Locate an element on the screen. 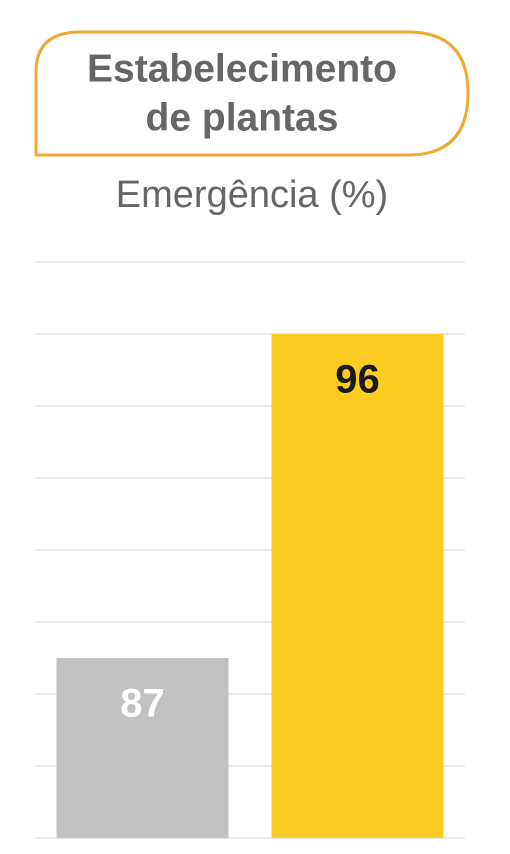 The image size is (510, 854). title-box is located at coordinates (252, 93).